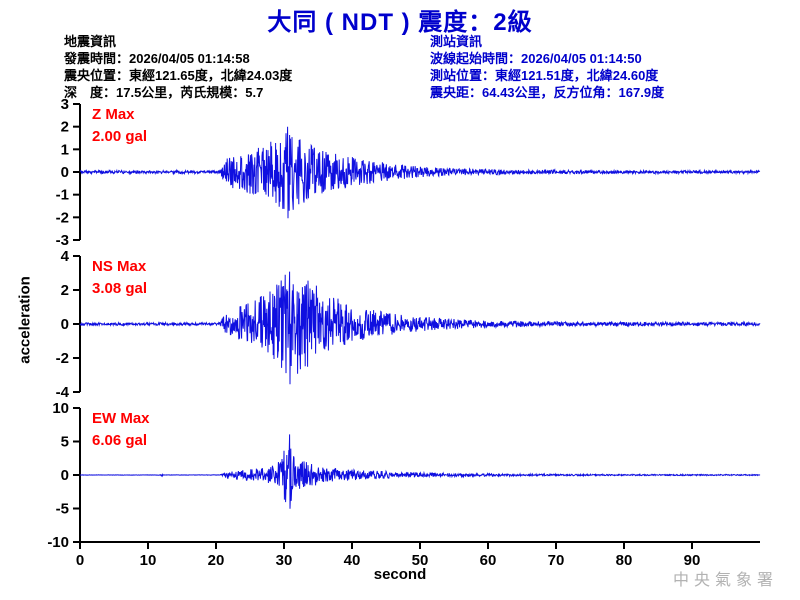 The image size is (800, 600). Describe the element at coordinates (113, 114) in the screenshot. I see `z-max-title: Z Max` at that location.